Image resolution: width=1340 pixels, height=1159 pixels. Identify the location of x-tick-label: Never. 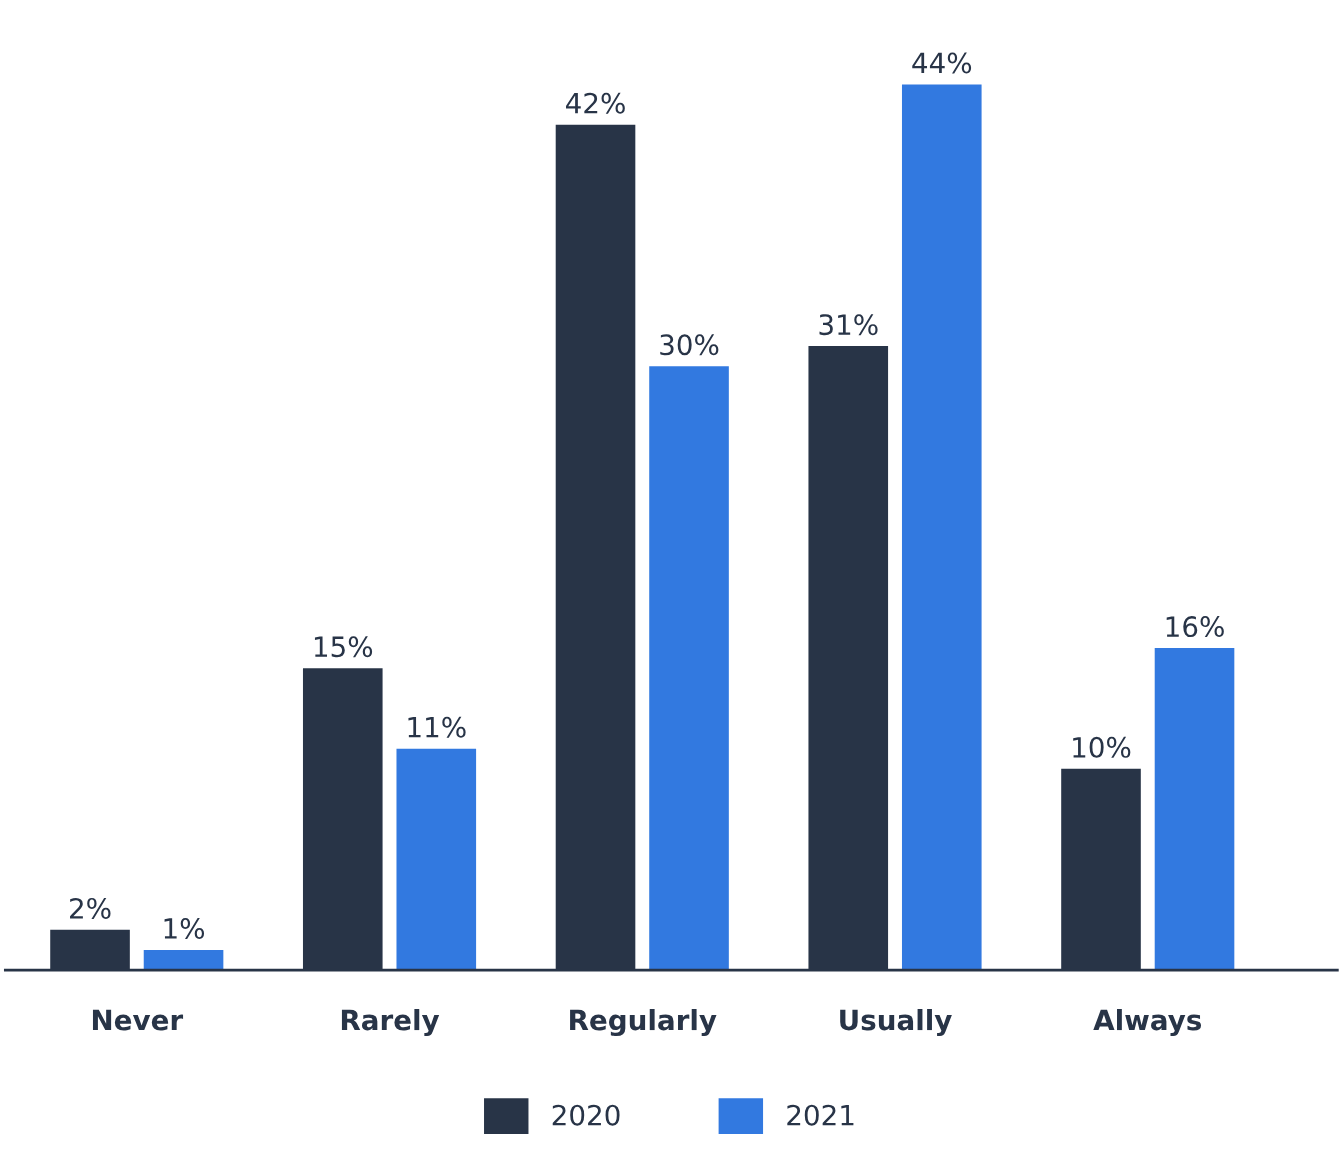
(138, 1020).